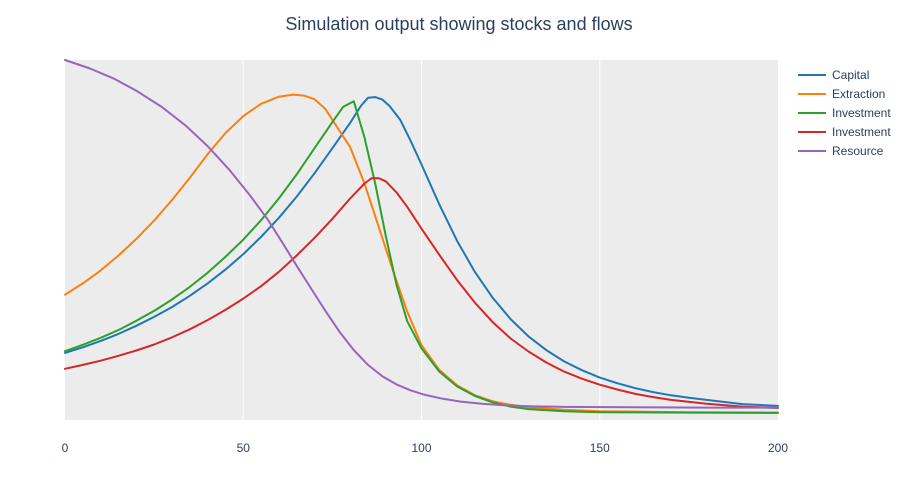 The height and width of the screenshot is (489, 919). I want to click on legend-item: Capital, so click(833, 75).